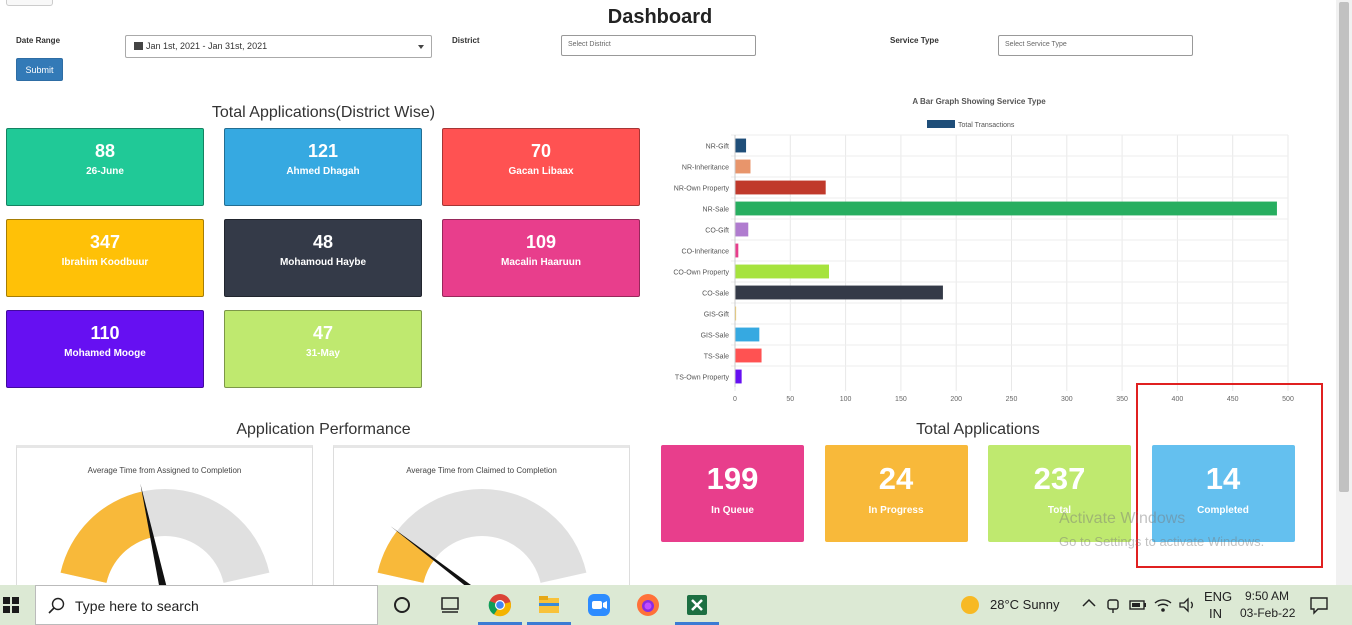 Image resolution: width=1352 pixels, height=625 pixels. Describe the element at coordinates (1267, 596) in the screenshot. I see `clock-time: 9:50 AM` at that location.